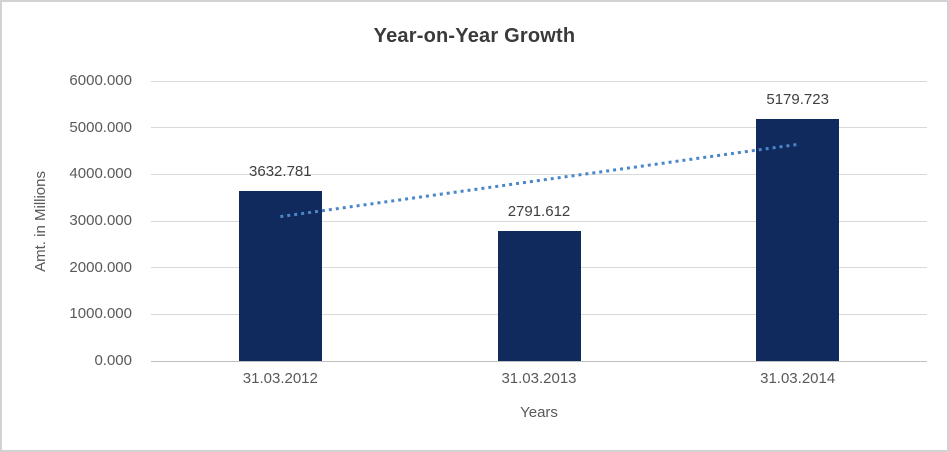  Describe the element at coordinates (539, 412) in the screenshot. I see `x-axis-title: Years` at that location.